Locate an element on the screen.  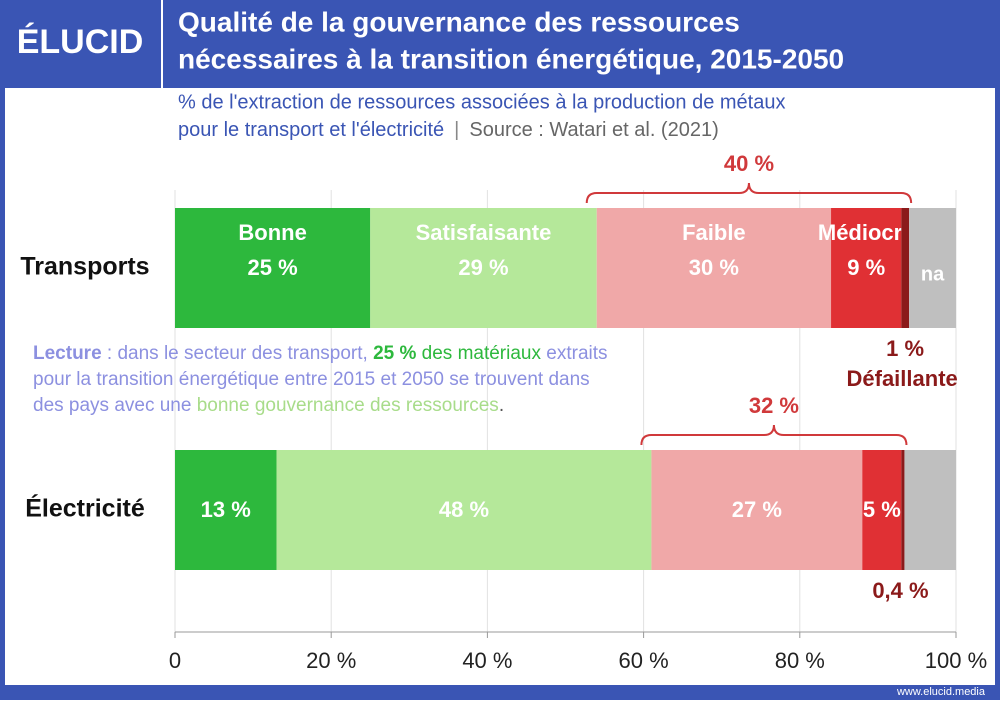
value-label: 5 % is located at coordinates (882, 509).